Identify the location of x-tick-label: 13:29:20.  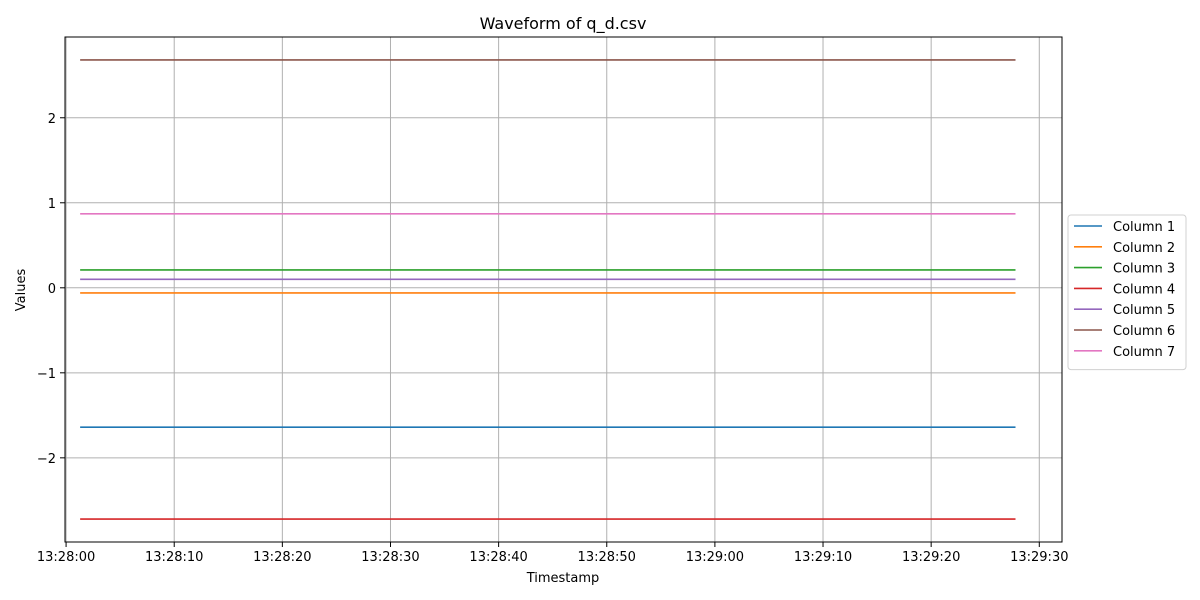
(931, 557).